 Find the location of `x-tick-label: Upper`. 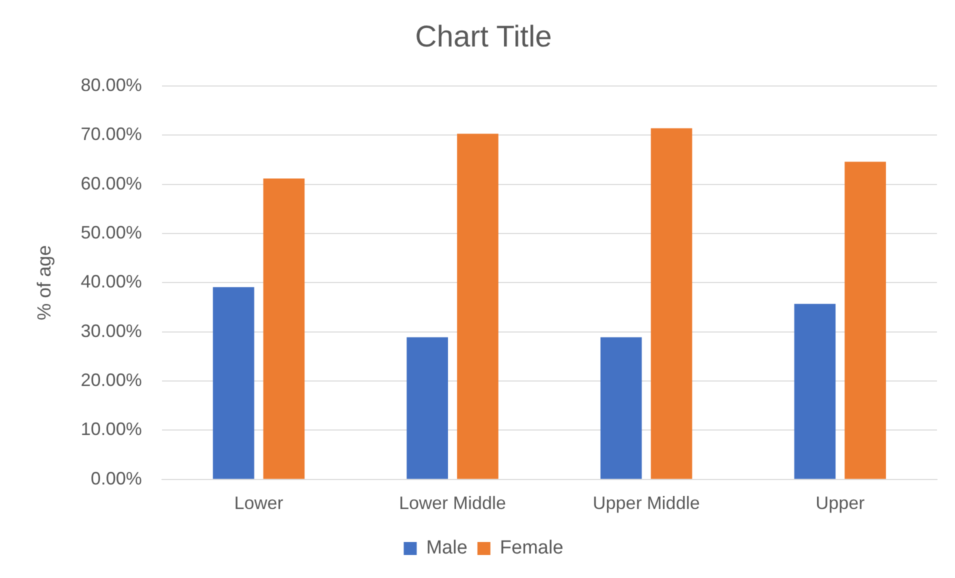

x-tick-label: Upper is located at coordinates (840, 503).